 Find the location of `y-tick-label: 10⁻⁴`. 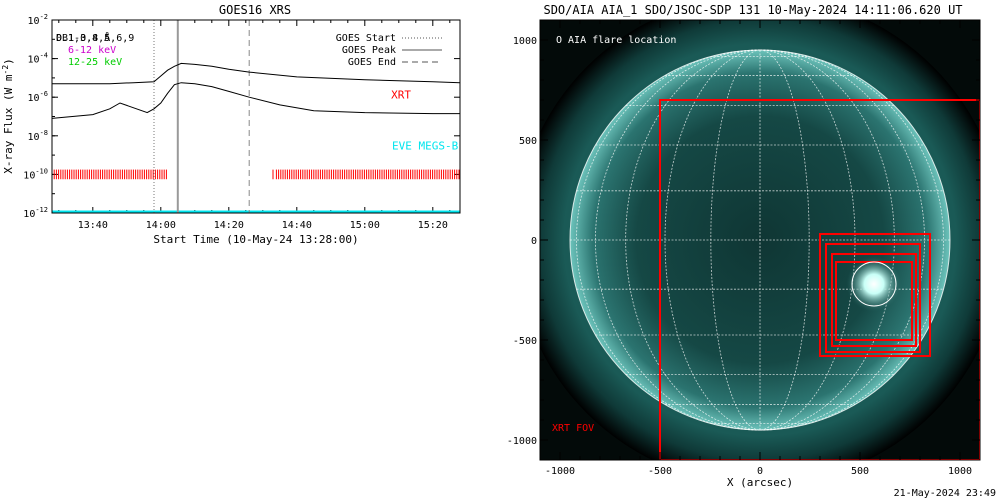

y-tick-label: 10⁻⁴ is located at coordinates (38, 59).